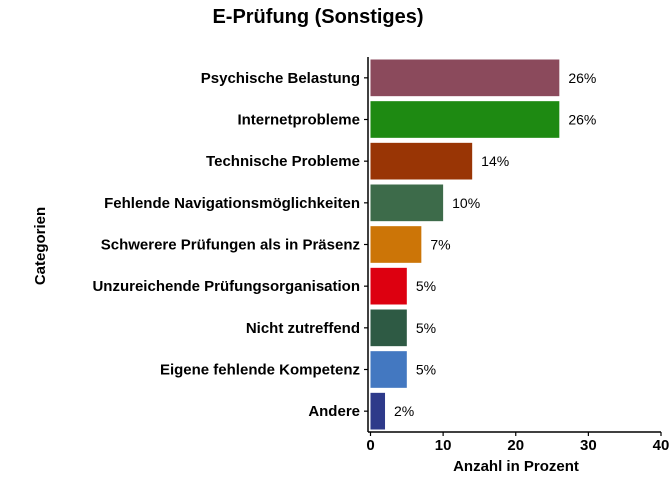  I want to click on data-label-7: 5%, so click(426, 370).